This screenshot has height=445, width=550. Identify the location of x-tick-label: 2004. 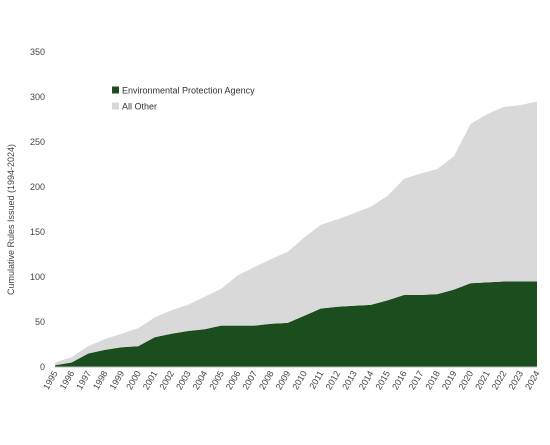
(200, 380).